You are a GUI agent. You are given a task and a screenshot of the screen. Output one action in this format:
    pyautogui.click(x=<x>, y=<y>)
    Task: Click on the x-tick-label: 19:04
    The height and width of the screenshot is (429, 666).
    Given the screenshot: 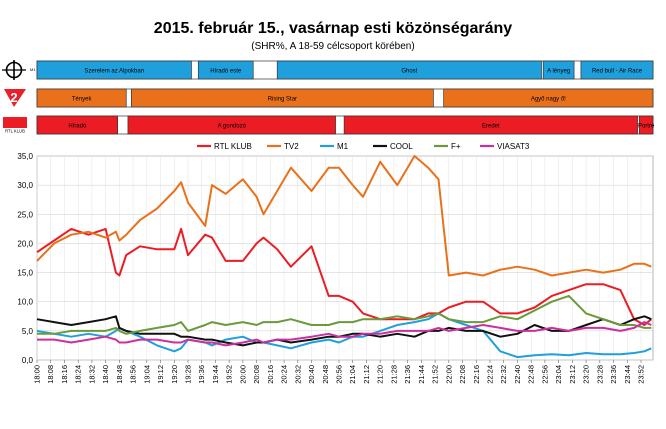 What is the action you would take?
    pyautogui.click(x=146, y=374)
    